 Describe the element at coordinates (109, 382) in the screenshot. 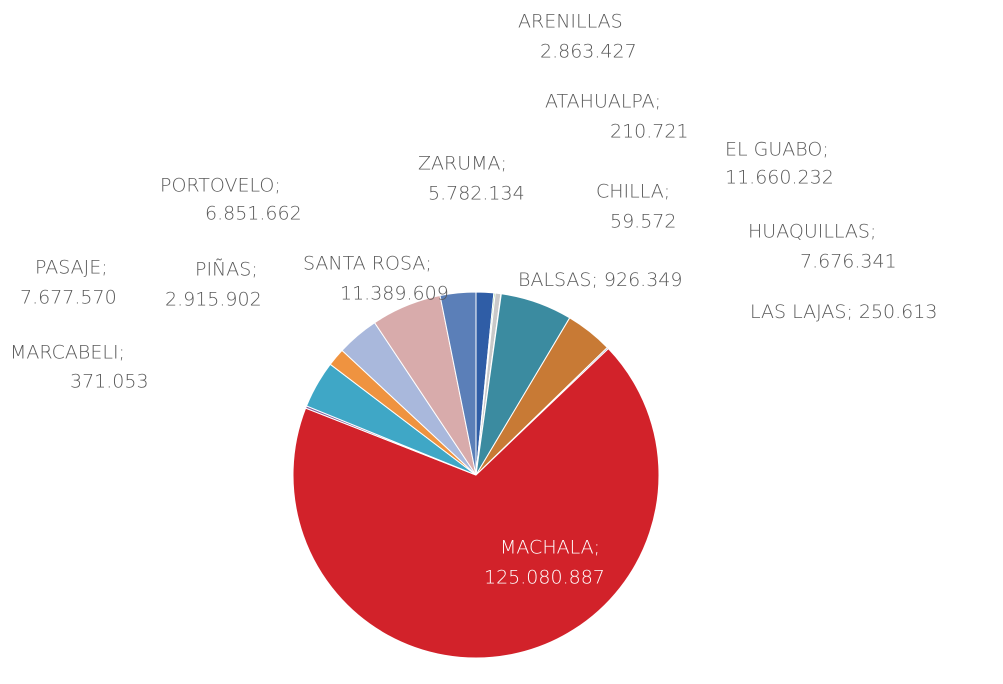

I see `value-label: 371.053` at that location.